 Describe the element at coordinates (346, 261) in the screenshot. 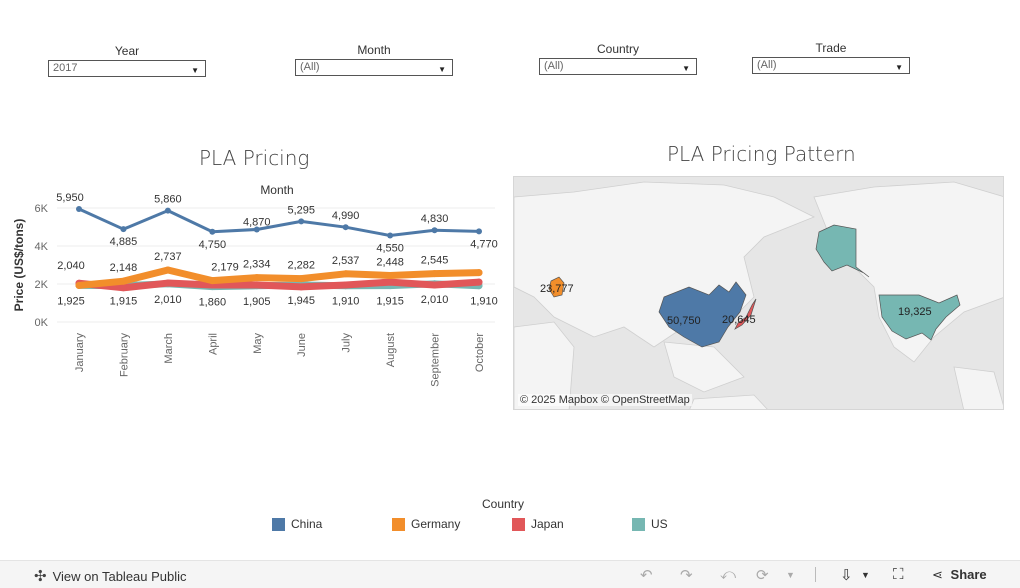

I see `data-label: 2,537` at that location.